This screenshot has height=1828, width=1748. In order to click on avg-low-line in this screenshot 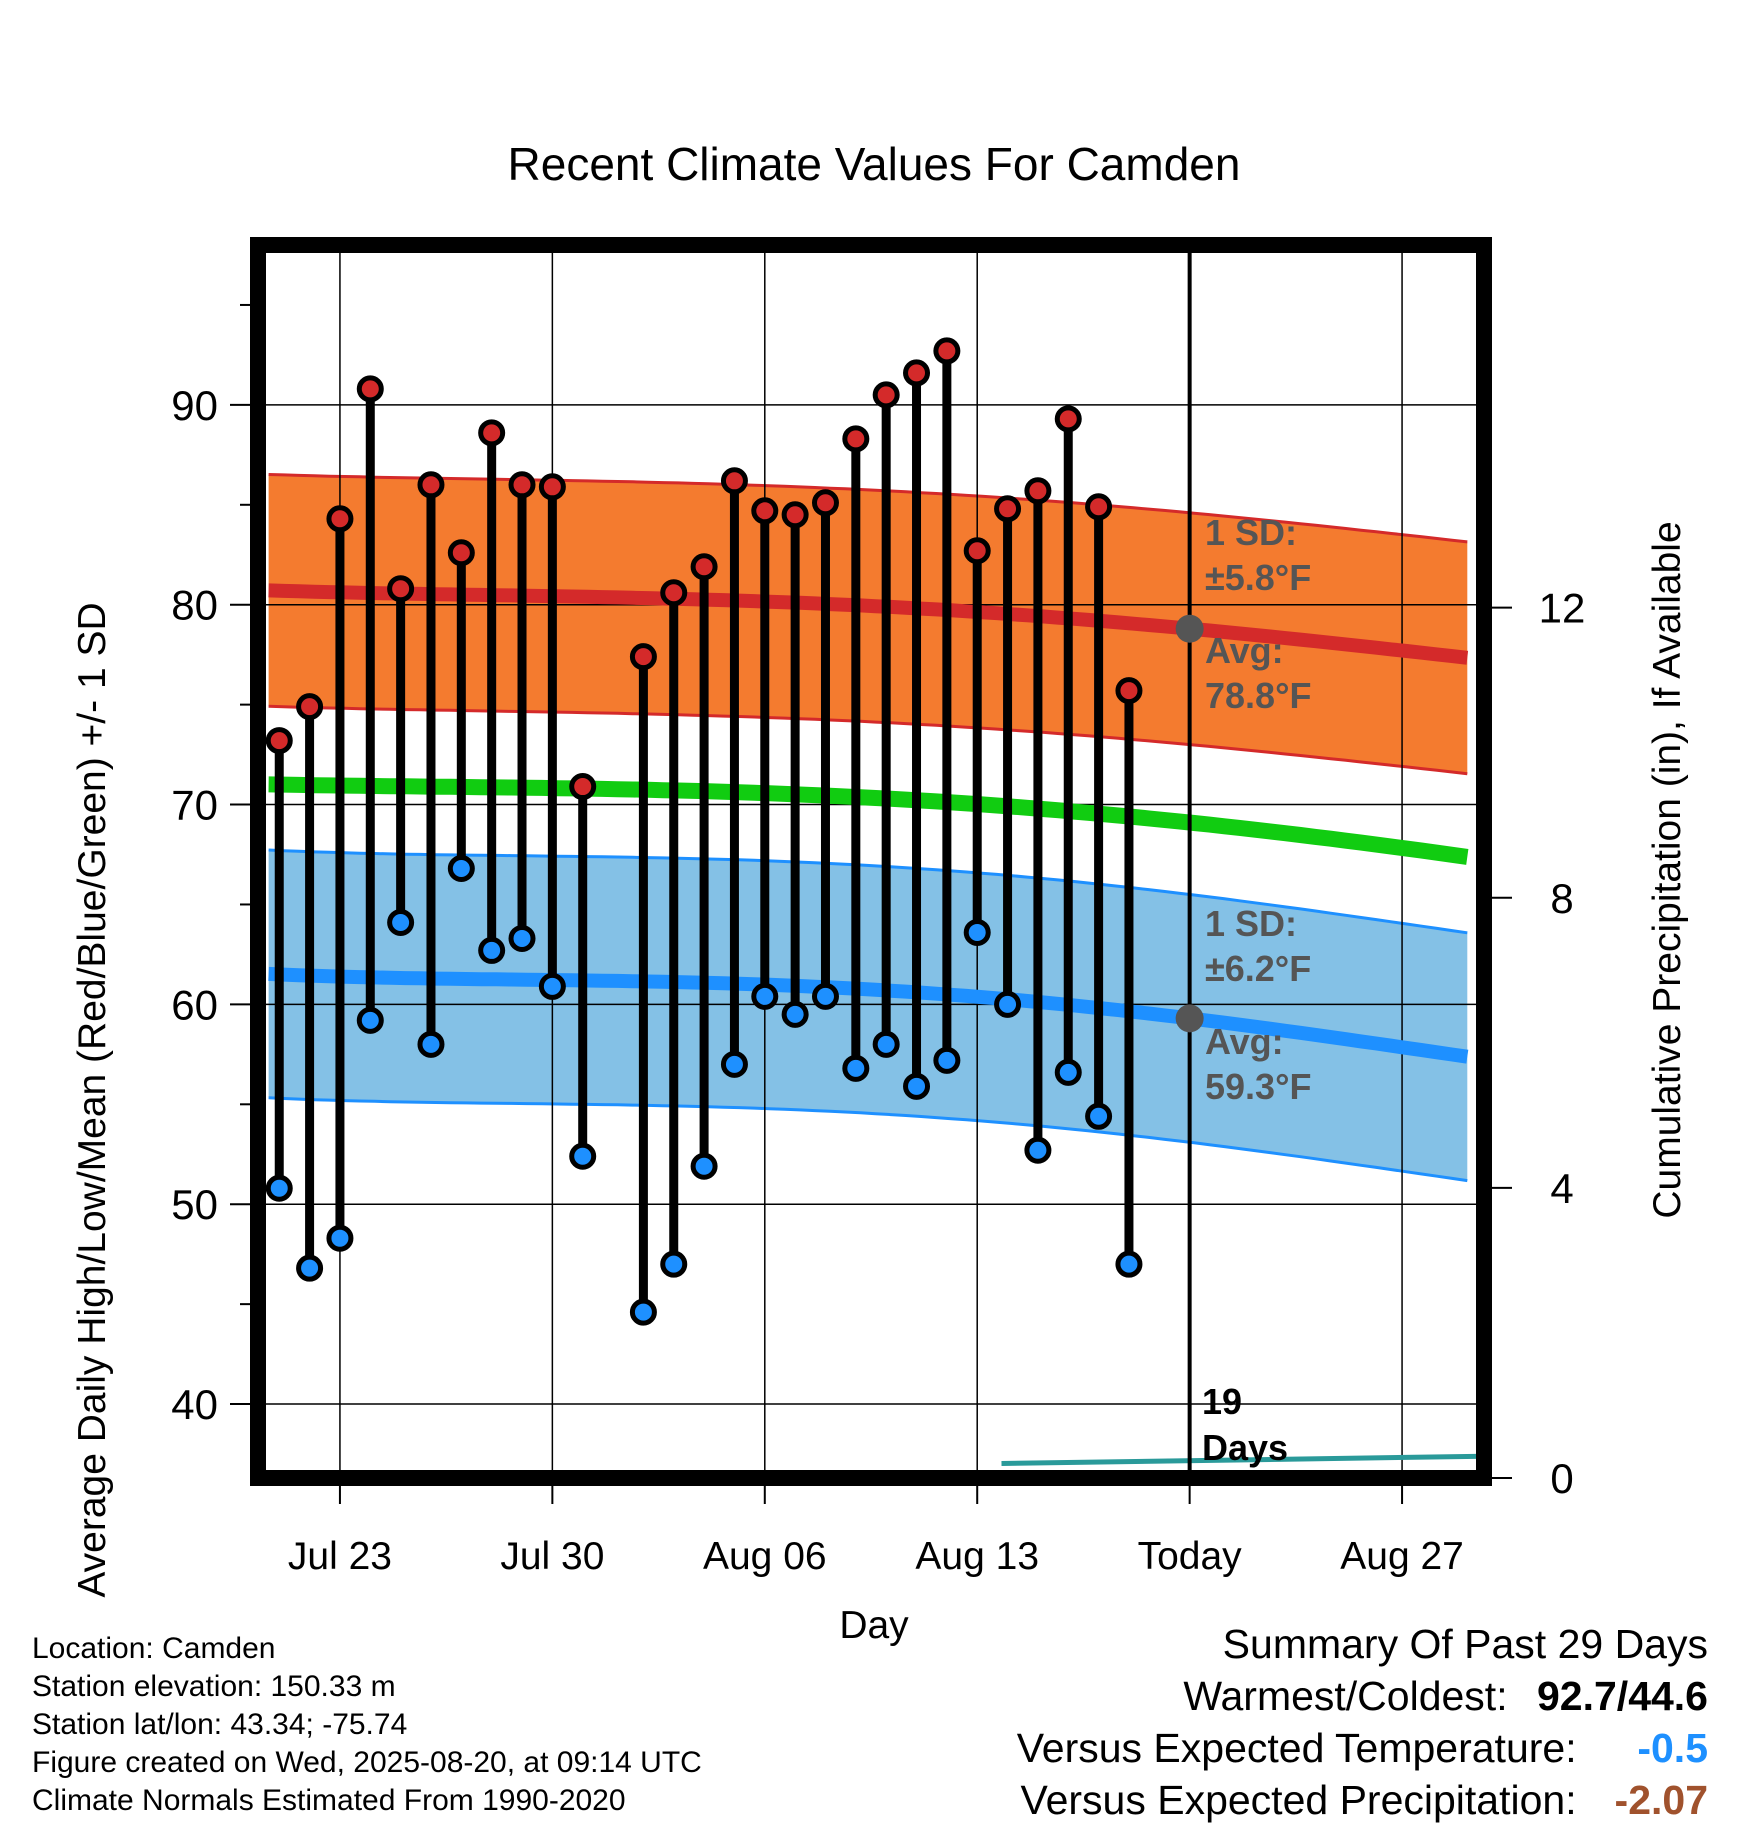, I will do `click(868, 1015)`.